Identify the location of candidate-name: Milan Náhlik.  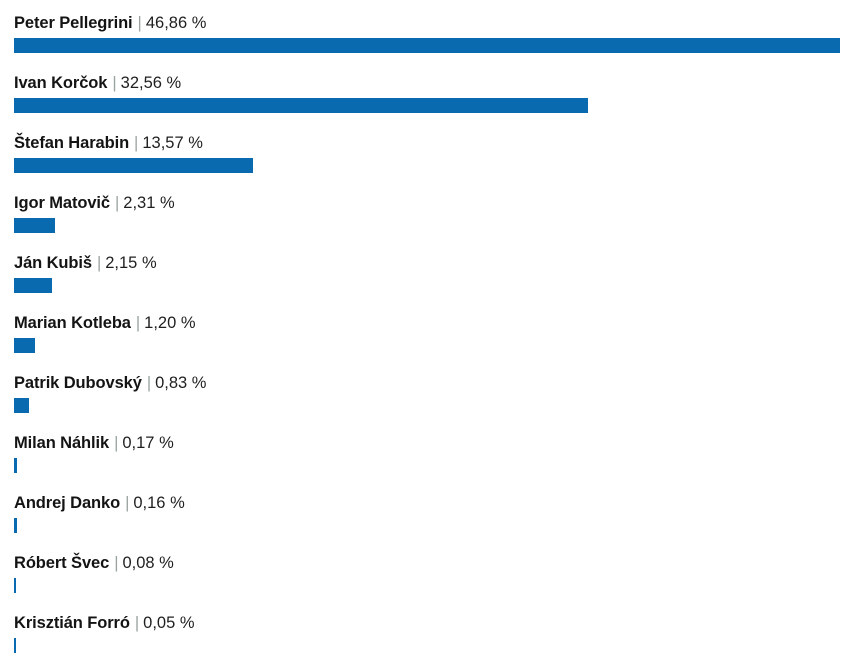
(62, 443).